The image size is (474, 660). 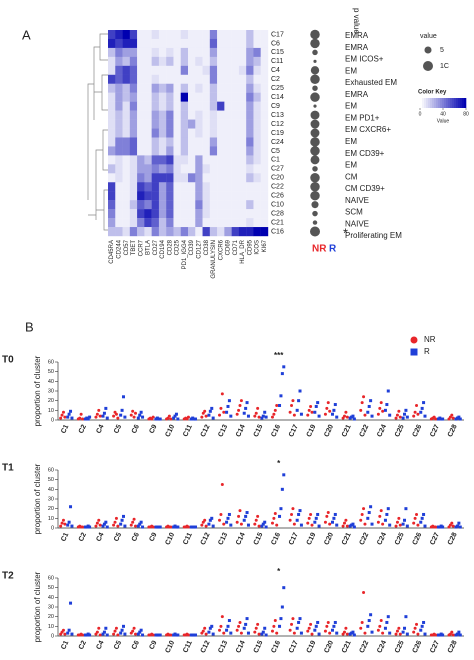 I want to click on row-label: C9, so click(x=275, y=106).